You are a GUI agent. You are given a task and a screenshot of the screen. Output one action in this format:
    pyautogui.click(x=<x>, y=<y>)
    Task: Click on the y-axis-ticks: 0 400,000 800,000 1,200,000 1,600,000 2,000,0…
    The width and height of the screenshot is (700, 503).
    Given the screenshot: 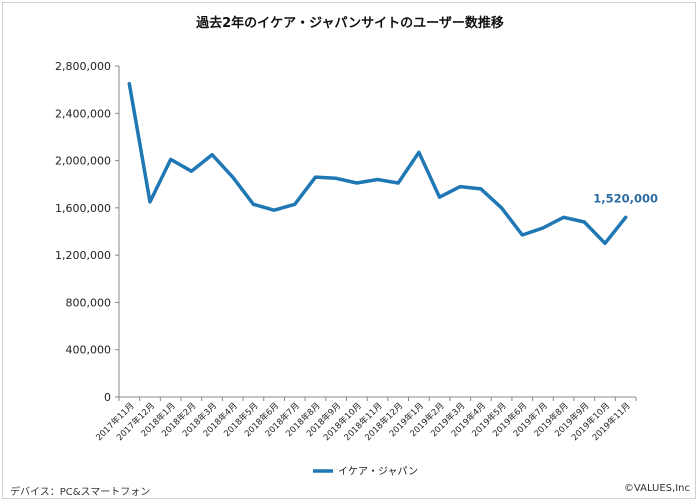 What is the action you would take?
    pyautogui.click(x=87, y=232)
    